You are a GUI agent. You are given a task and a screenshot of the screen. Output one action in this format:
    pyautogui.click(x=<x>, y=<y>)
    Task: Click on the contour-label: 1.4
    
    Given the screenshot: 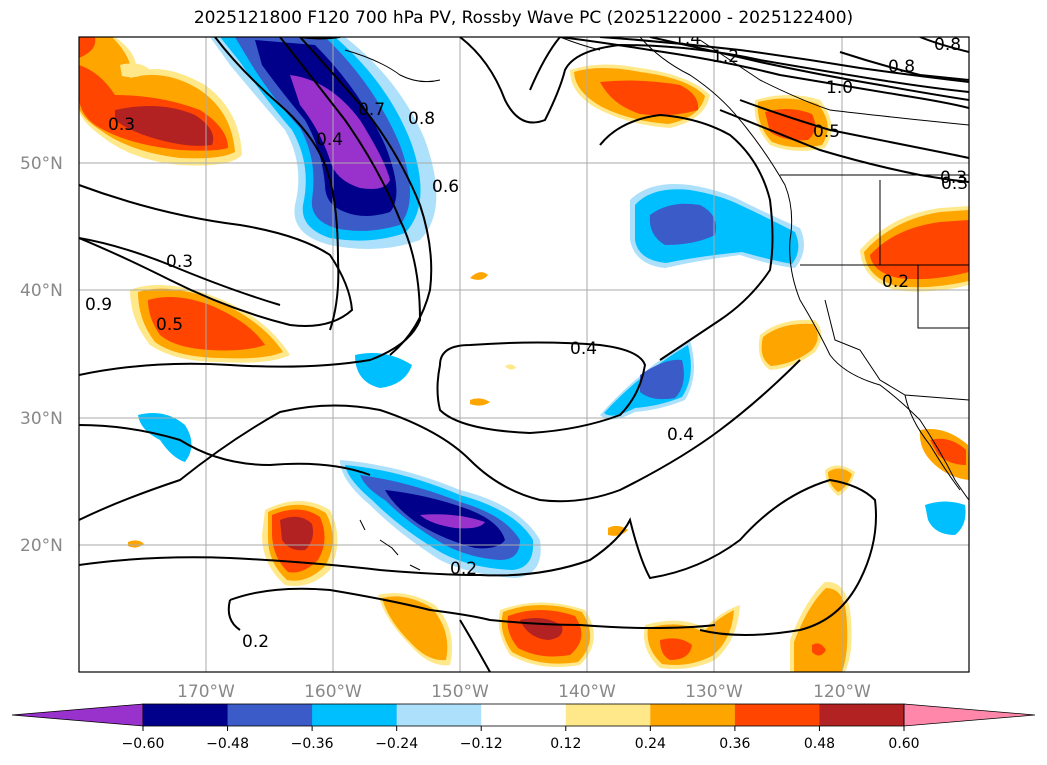 What is the action you would take?
    pyautogui.click(x=687, y=39)
    